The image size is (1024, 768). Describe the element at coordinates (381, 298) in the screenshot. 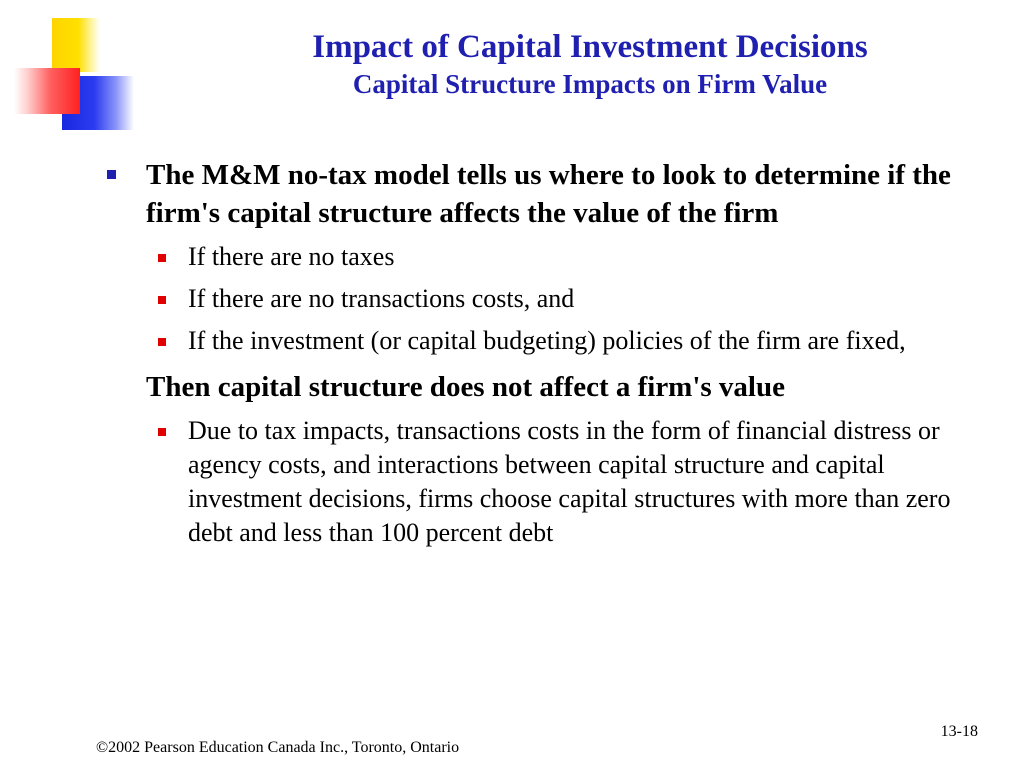

I see `condition-text: If there are no transactions costs, and` at that location.